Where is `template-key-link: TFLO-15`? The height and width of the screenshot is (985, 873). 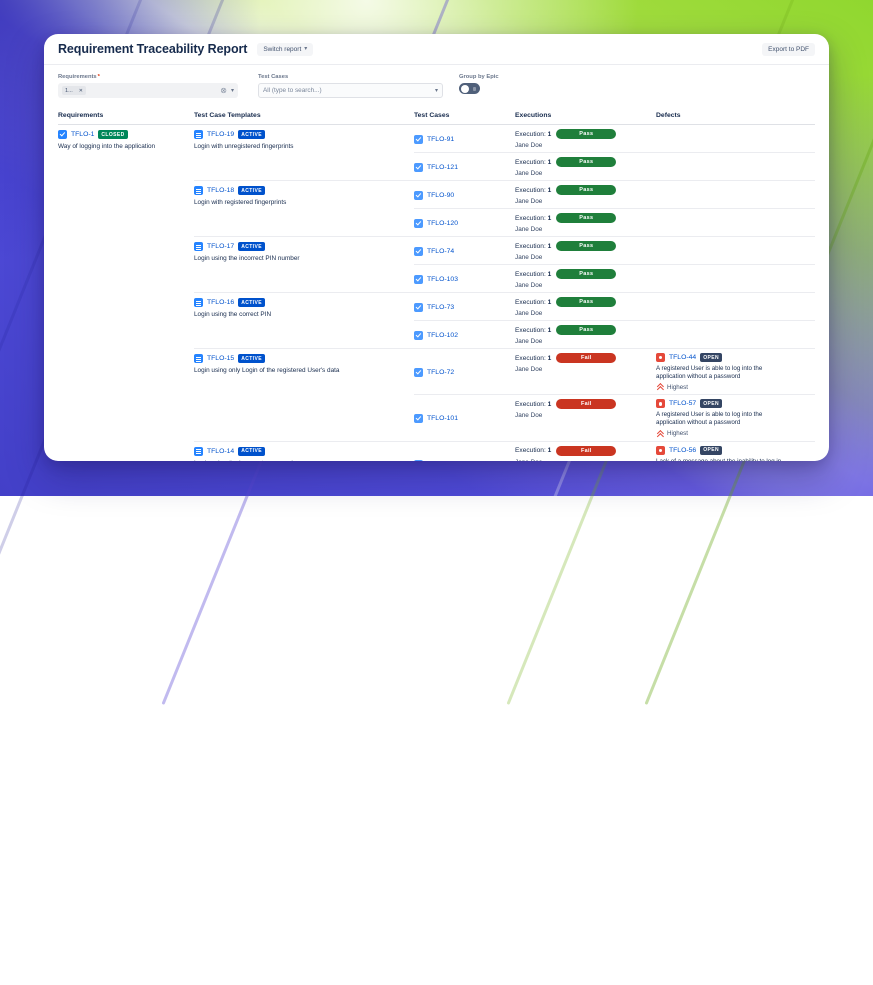
template-key-link: TFLO-15 is located at coordinates (220, 358).